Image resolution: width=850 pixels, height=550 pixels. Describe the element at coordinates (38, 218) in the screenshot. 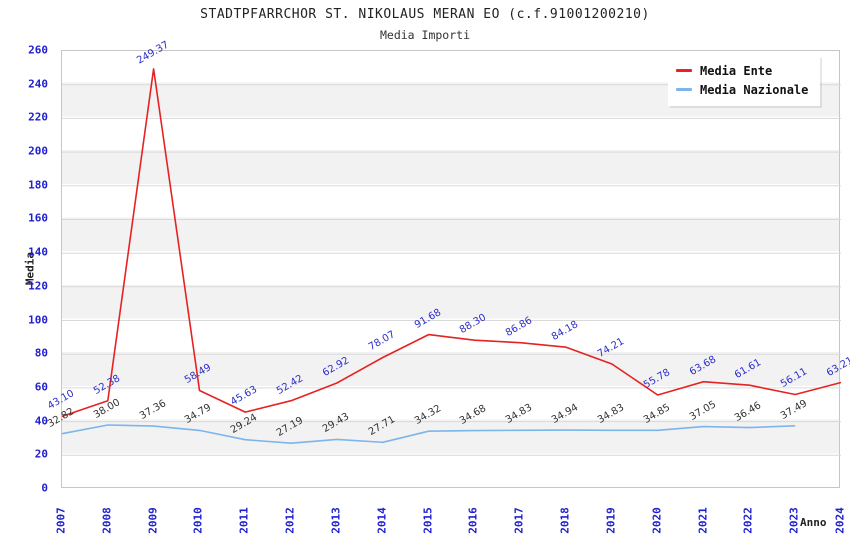

I see `y-tick-label: 160` at that location.